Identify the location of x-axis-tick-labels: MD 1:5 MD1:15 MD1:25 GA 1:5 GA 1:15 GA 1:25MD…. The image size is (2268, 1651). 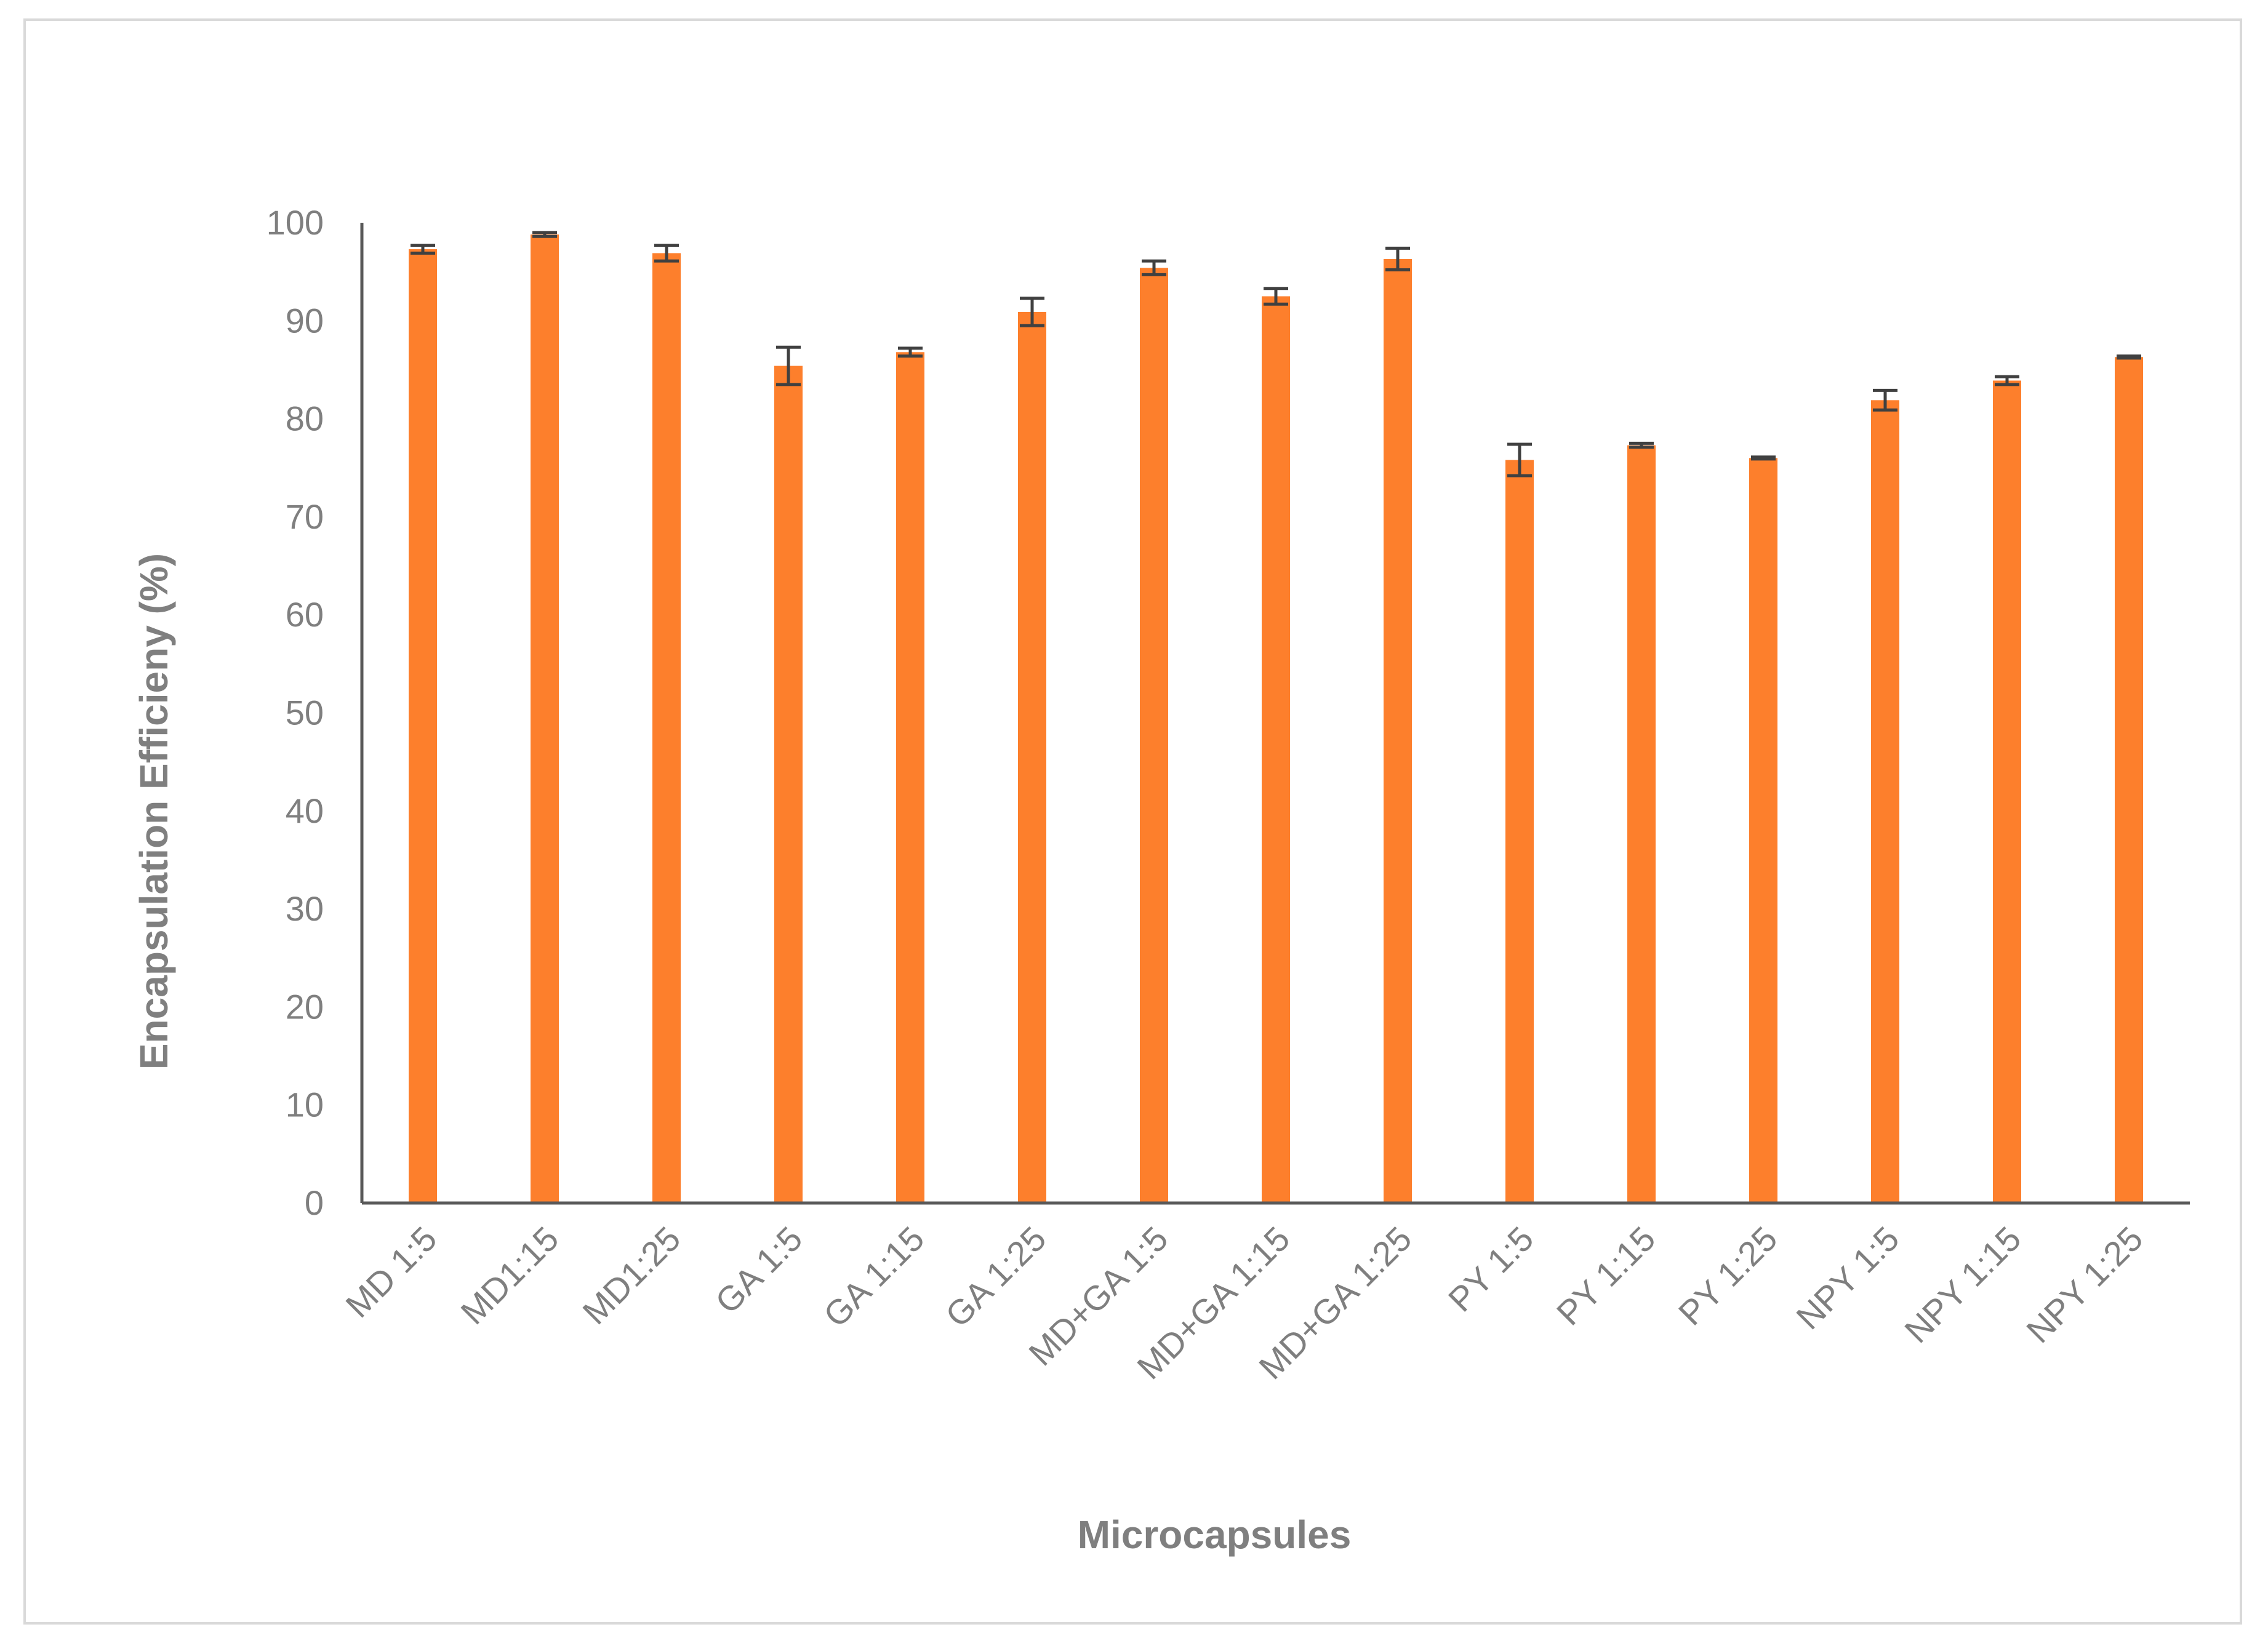
(1244, 1302).